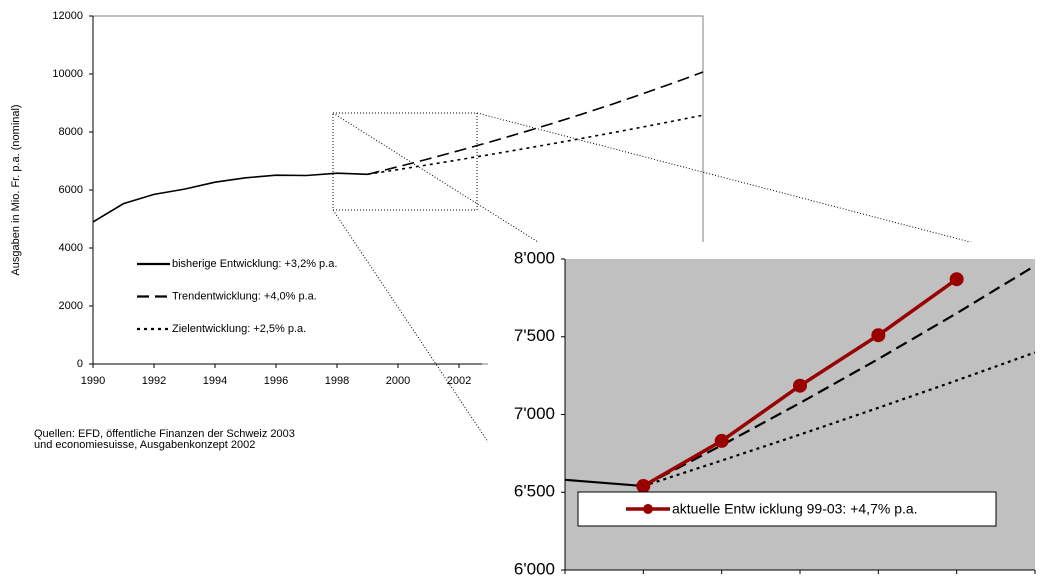  I want to click on x-tick-label: 1998, so click(337, 381).